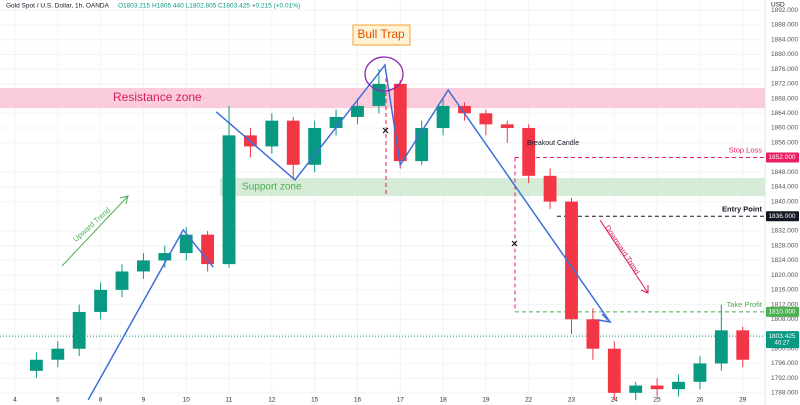 Image resolution: width=800 pixels, height=405 pixels. I want to click on upward-arrow, so click(95, 231).